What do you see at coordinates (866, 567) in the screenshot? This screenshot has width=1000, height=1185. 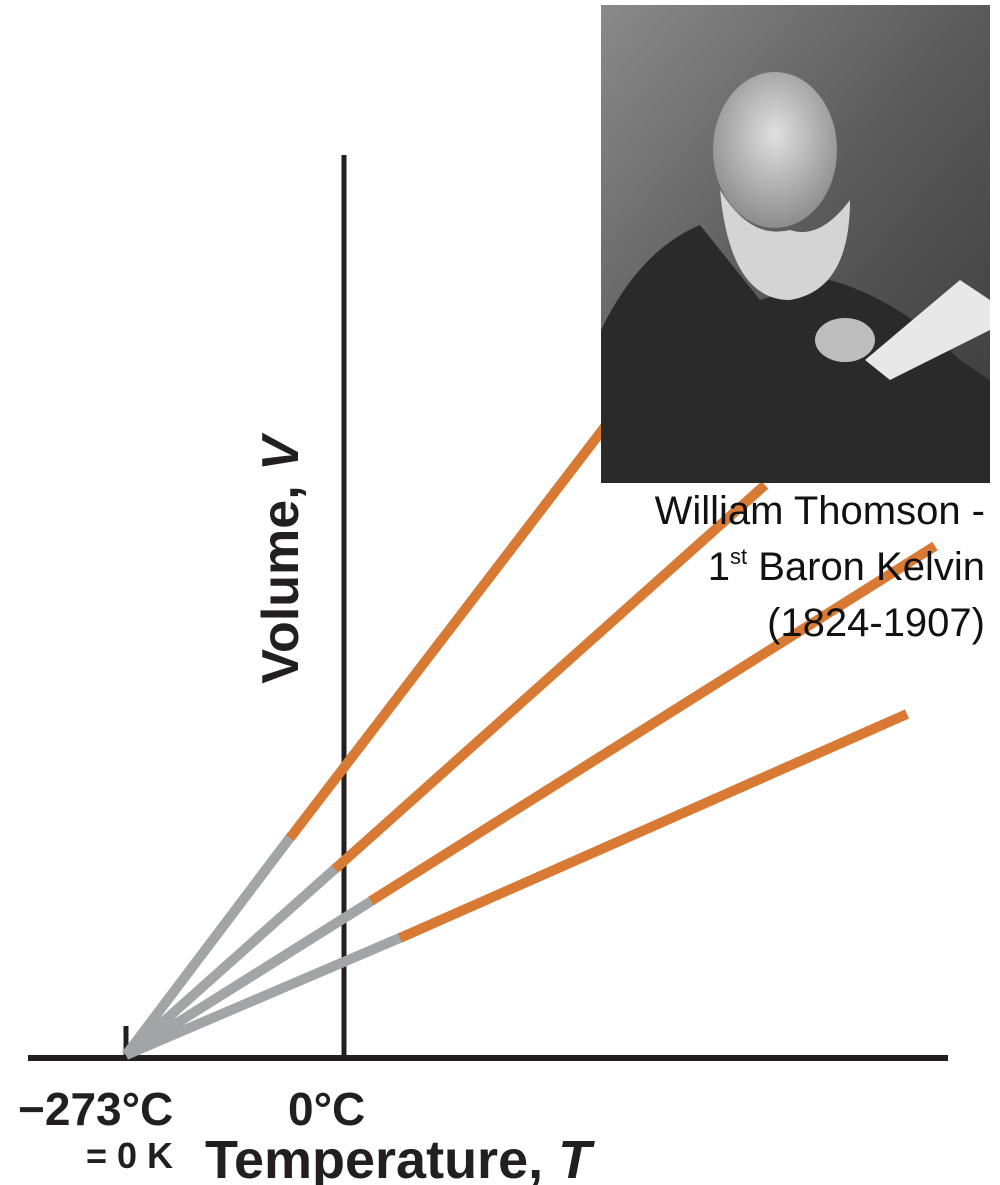 I see `caption-text: Baron Kelvin` at bounding box center [866, 567].